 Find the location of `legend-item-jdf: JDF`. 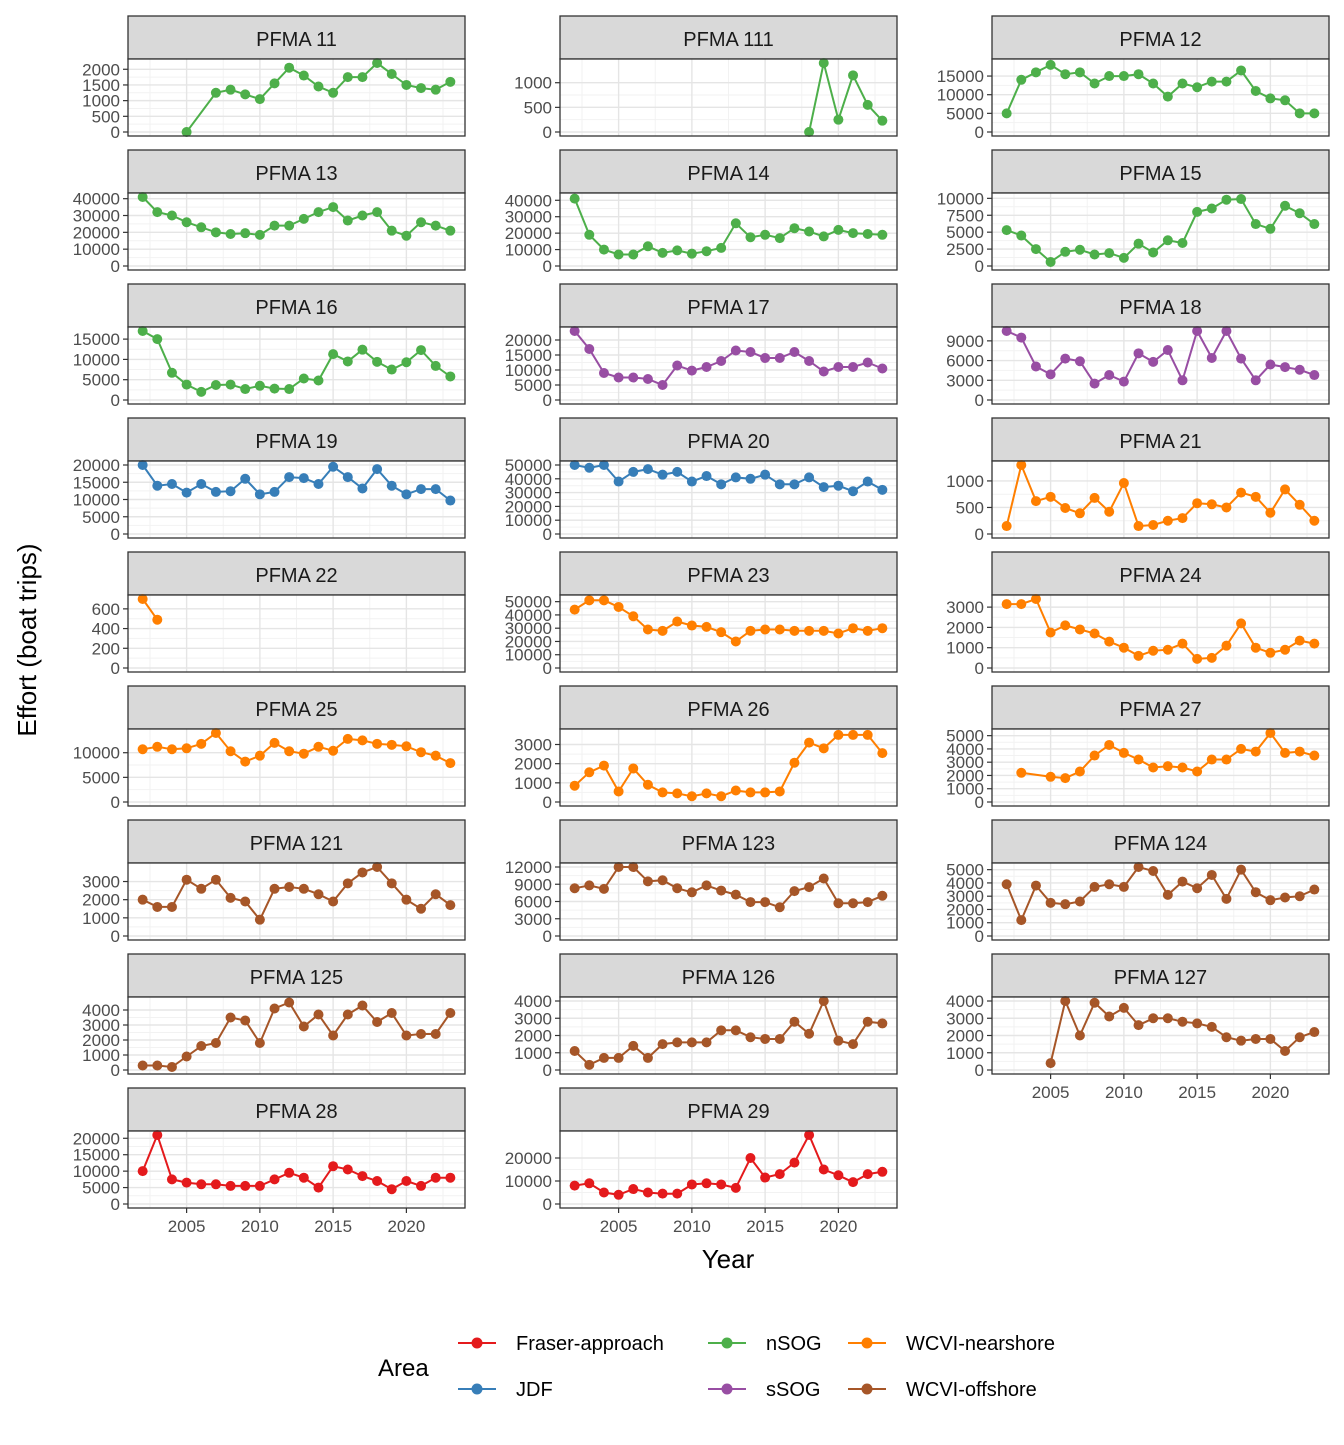

legend-item-jdf: JDF is located at coordinates (505, 1390).